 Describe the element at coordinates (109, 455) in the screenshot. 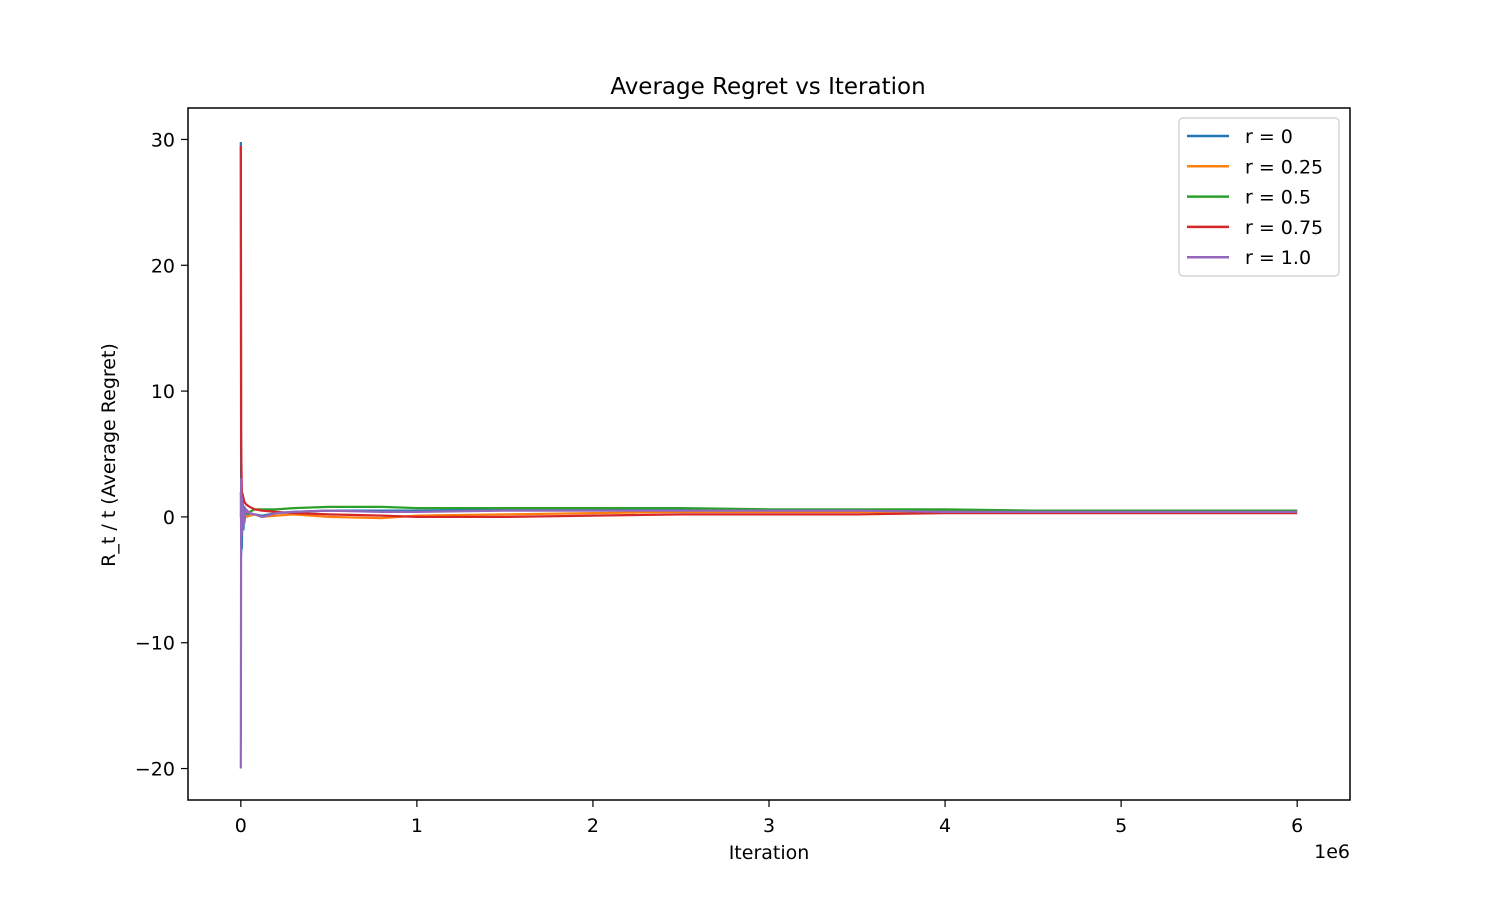

I see `y-axis-title: R_t / t (Average Regret)` at that location.